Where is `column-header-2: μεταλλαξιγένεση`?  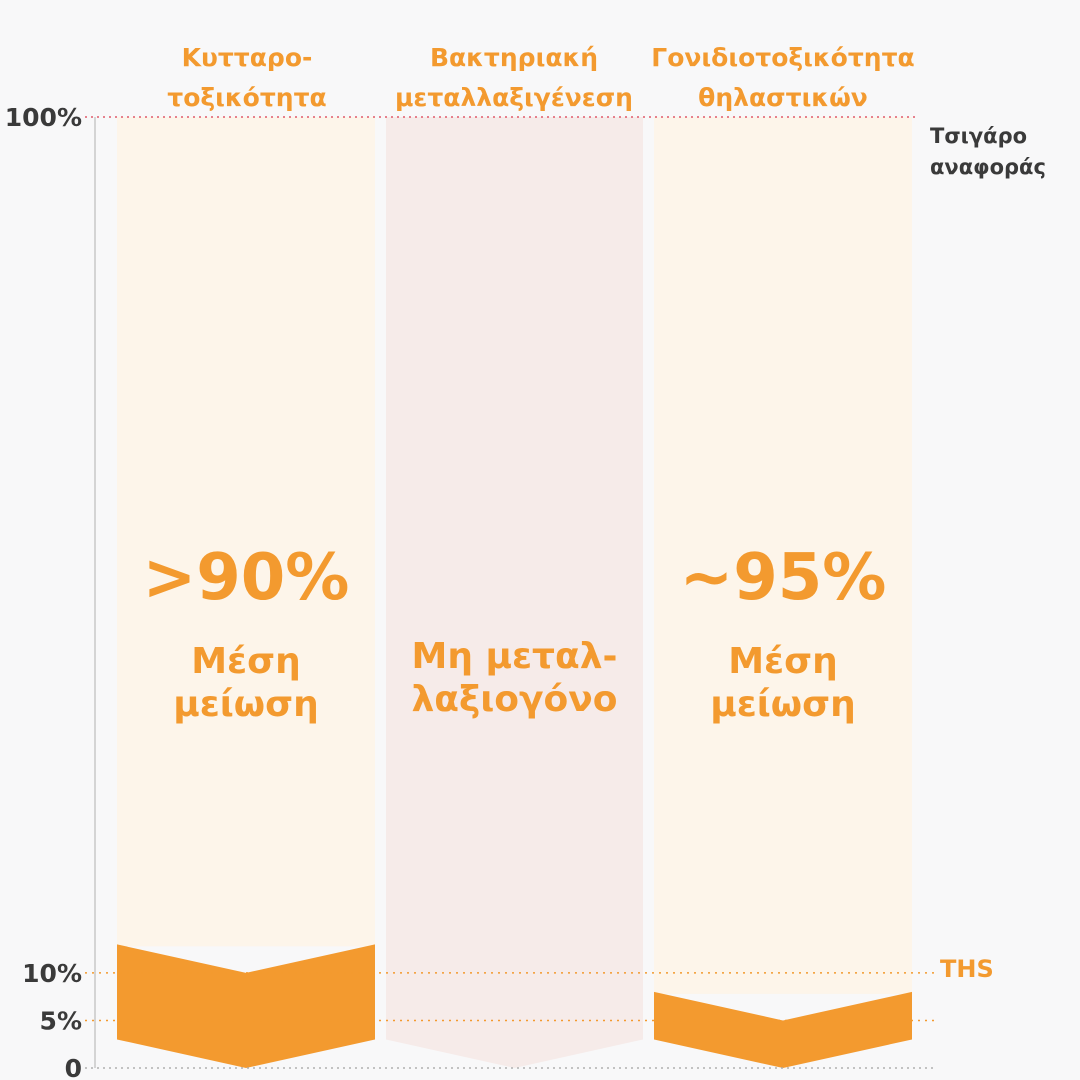
column-header-2: μεταλλαξιγένεση is located at coordinates (514, 97).